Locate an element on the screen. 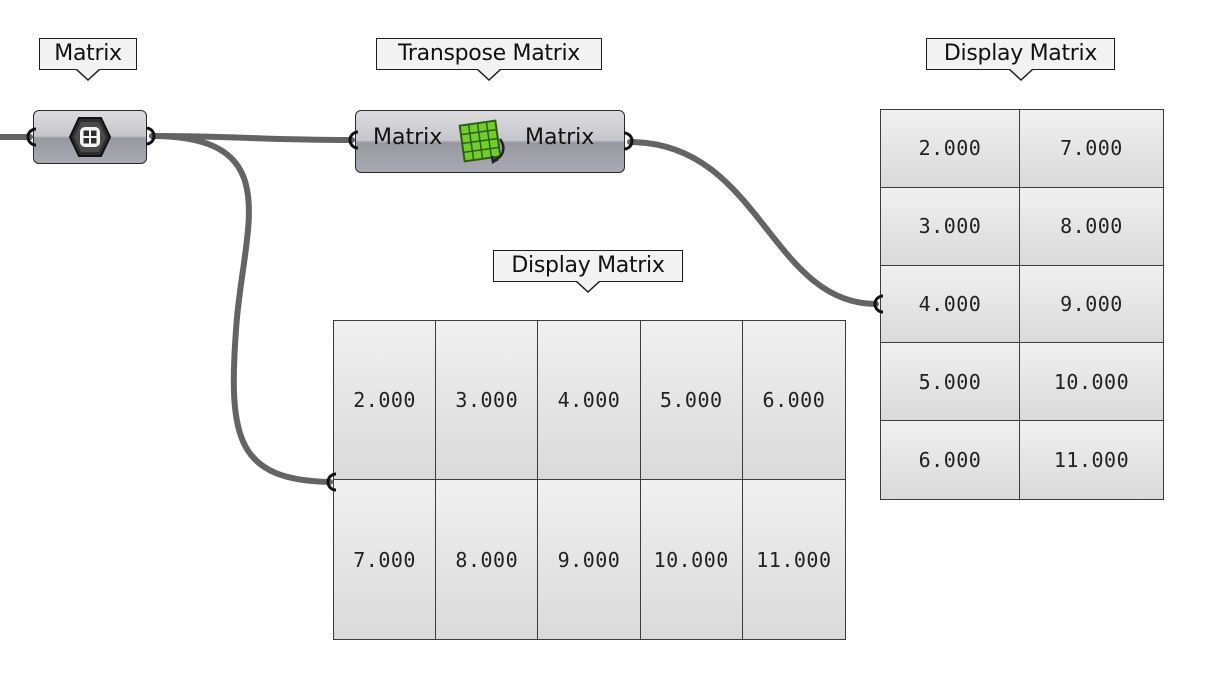  transpose-matrix-icon is located at coordinates (481, 142).